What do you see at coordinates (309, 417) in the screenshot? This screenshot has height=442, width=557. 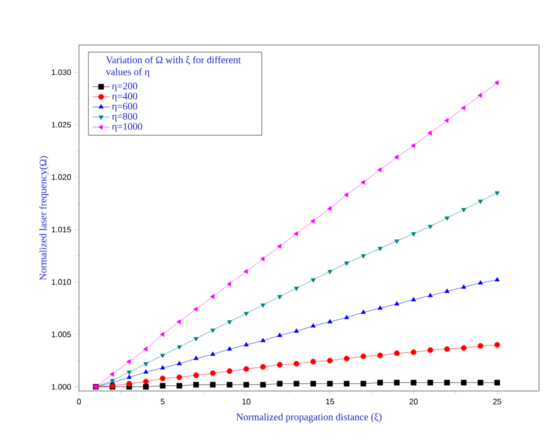 I see `x-axis-title: Normalized propagation distance (ξ)` at bounding box center [309, 417].